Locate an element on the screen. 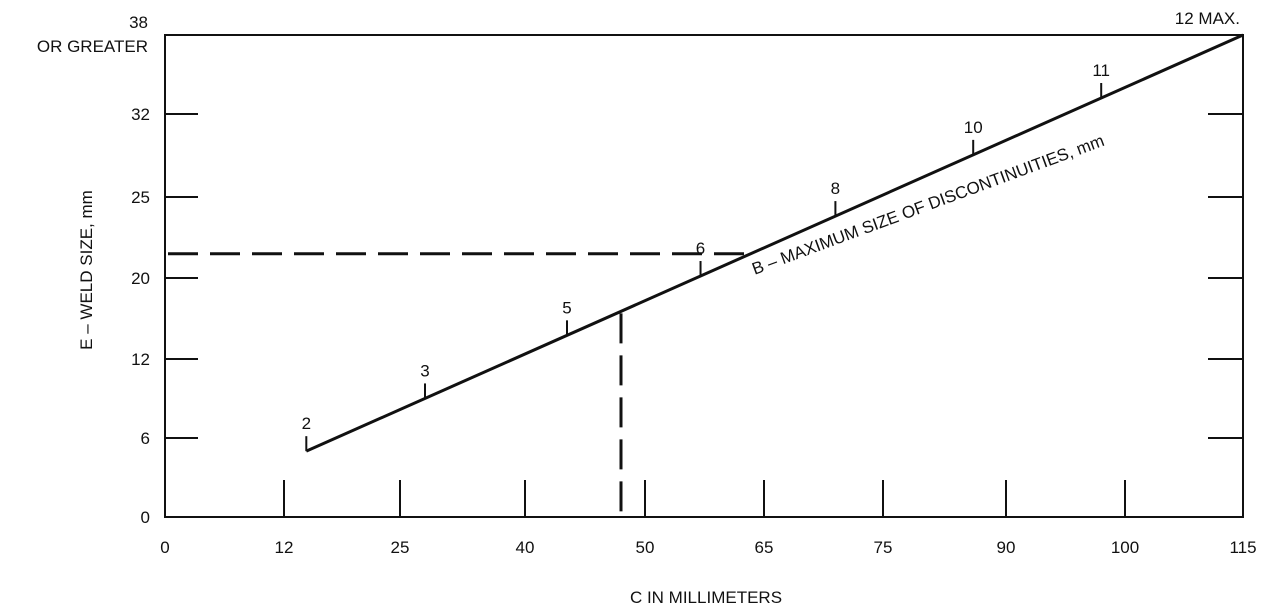 This screenshot has width=1271, height=610. x-tick-label: 0 is located at coordinates (164, 547).